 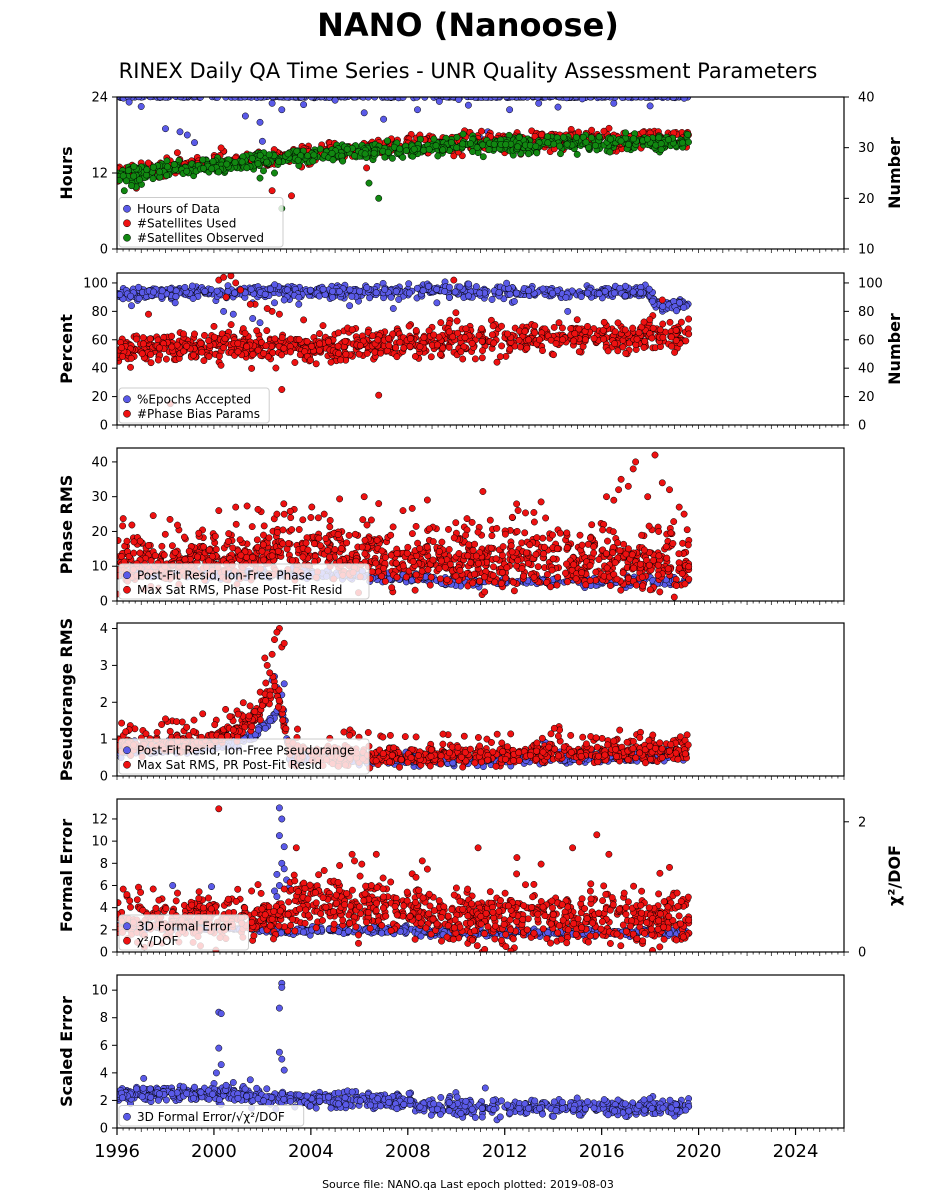 What do you see at coordinates (862, 426) in the screenshot?
I see `ytick-right-label: 0` at bounding box center [862, 426].